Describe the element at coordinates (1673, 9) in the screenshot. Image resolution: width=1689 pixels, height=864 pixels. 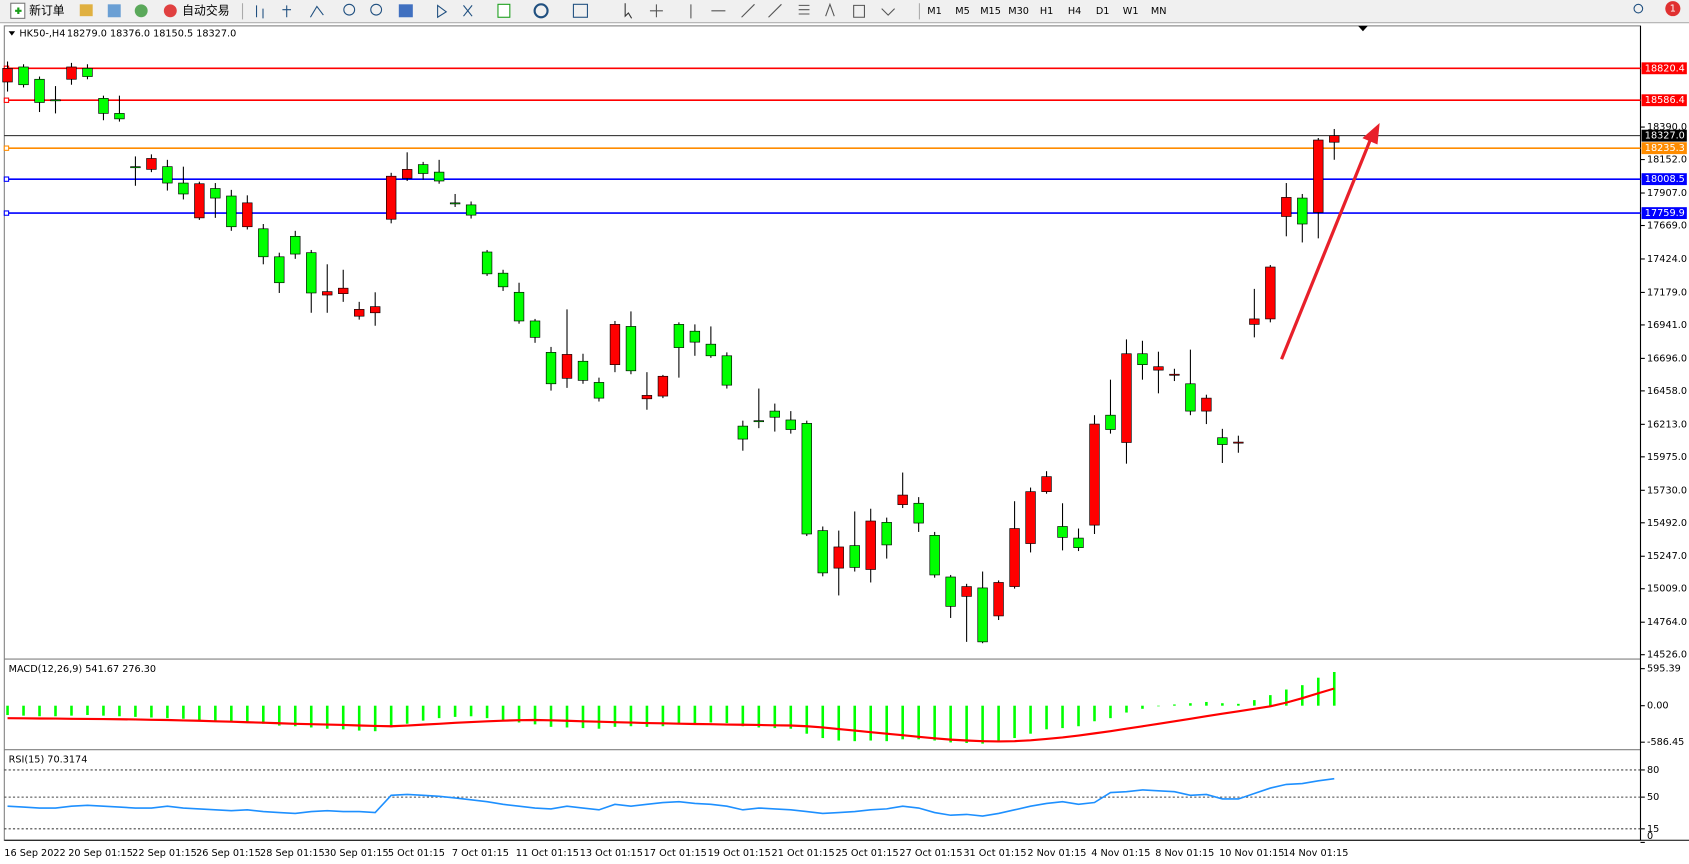
I see `notification-badge` at that location.